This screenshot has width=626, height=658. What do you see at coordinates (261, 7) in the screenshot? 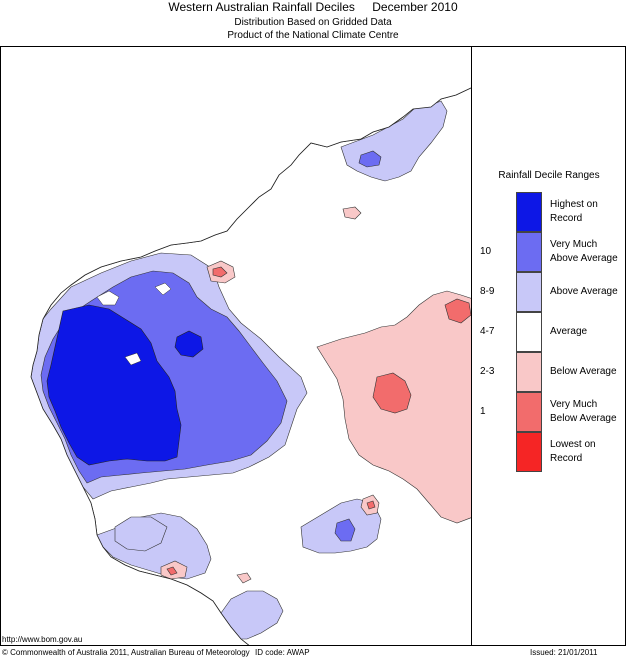
I see `map-title: Western Australian Rainfall Deciles` at bounding box center [261, 7].